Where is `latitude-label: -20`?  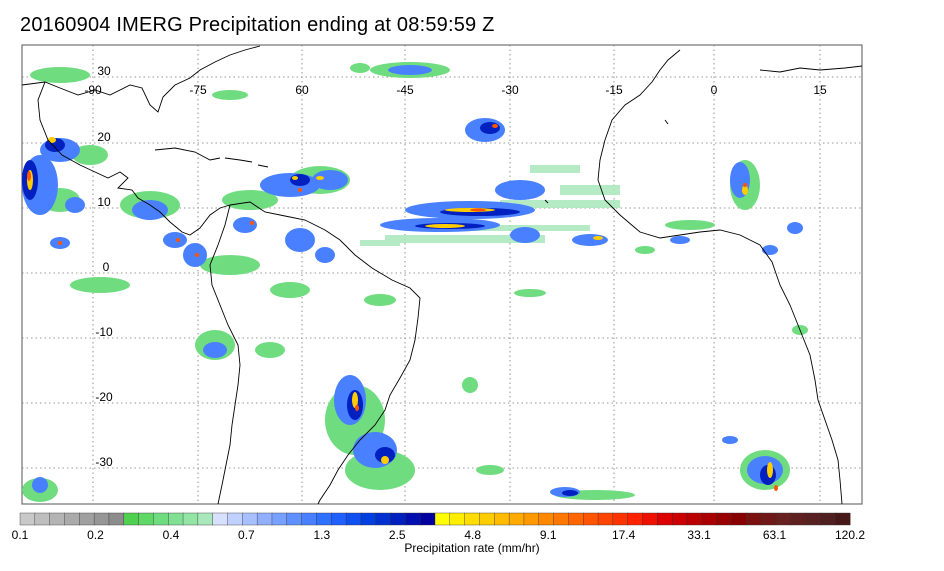 latitude-label: -20 is located at coordinates (104, 397).